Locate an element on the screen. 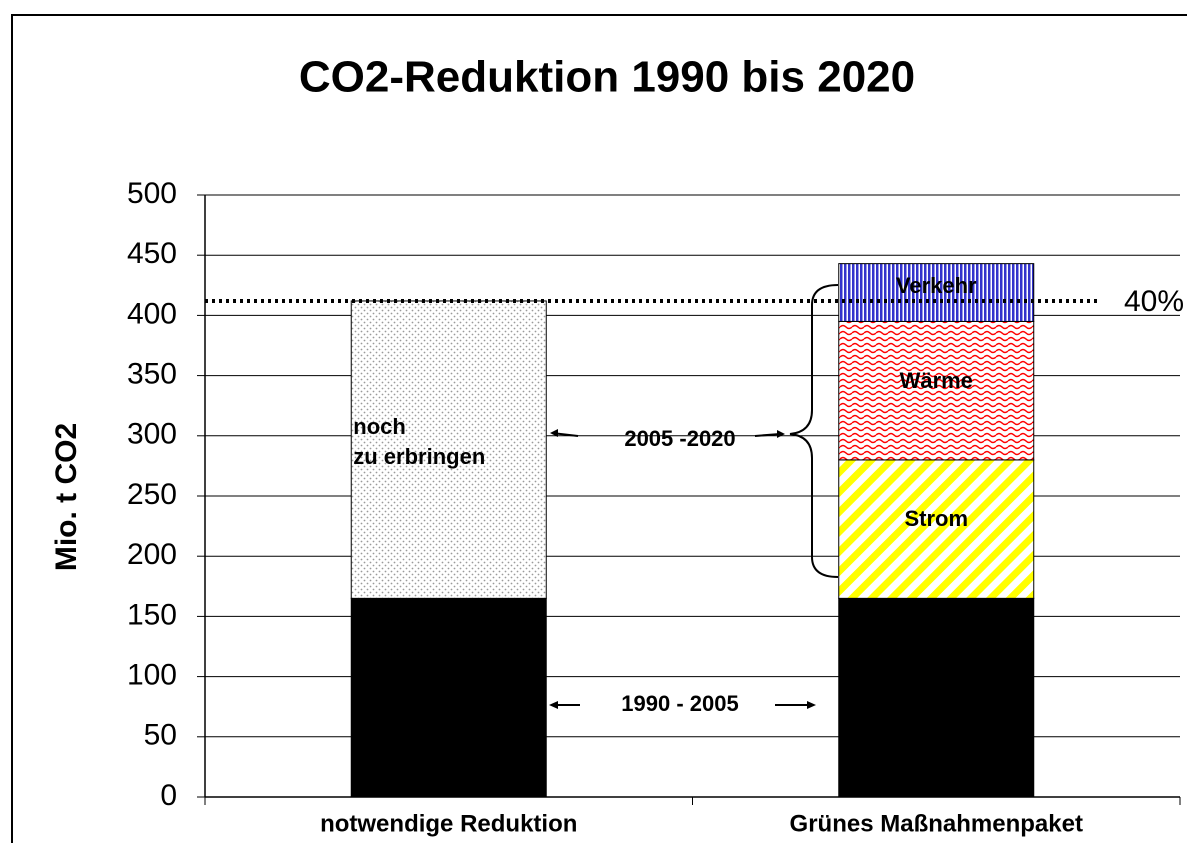  annotation: 1990 - 2005 is located at coordinates (679, 703).